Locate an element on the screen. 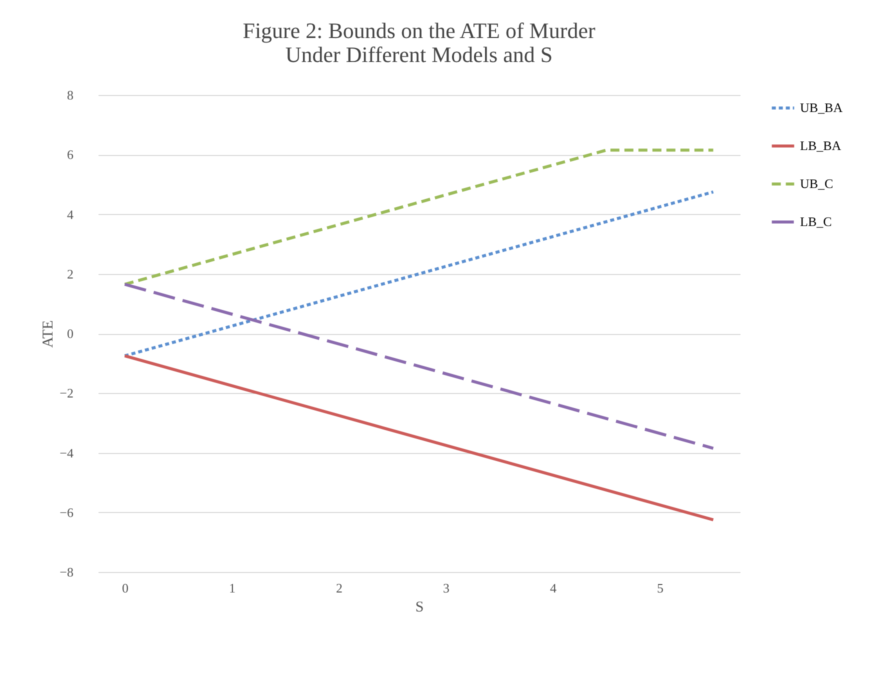 This screenshot has height=675, width=887. chart-title: Figure 2: Bounds on the ATE of Murder Under Different Models and S is located at coordinates (419, 42).